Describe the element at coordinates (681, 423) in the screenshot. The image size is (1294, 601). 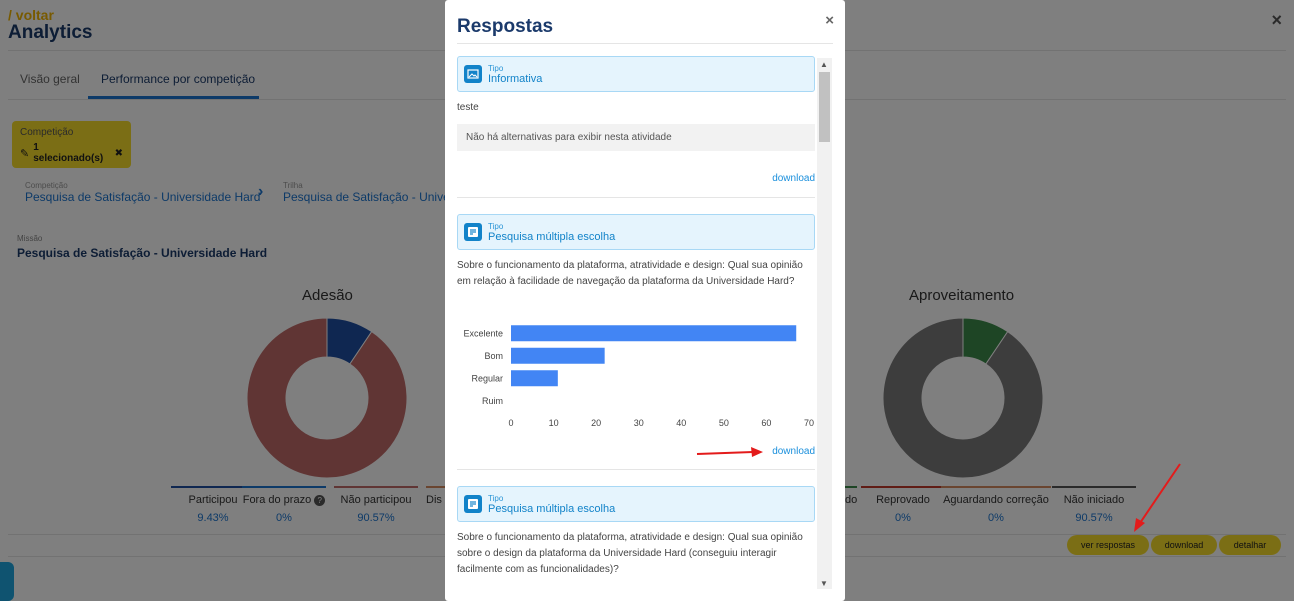
I see `x-tick-label: 40` at that location.